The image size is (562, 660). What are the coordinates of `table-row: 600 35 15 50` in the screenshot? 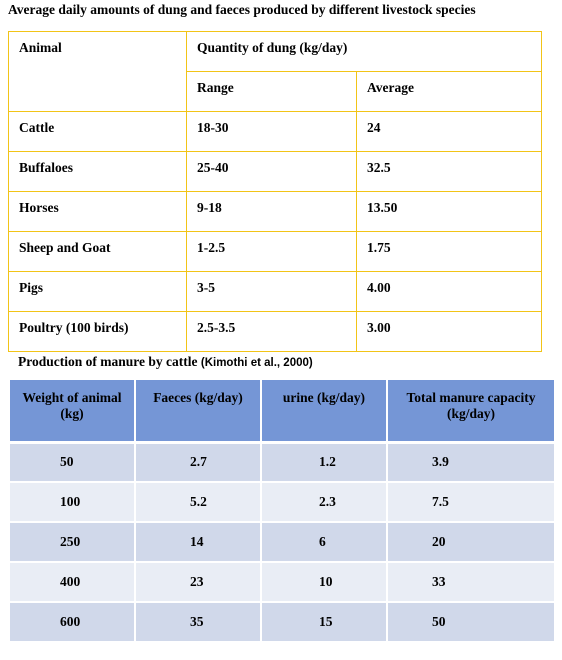 It's located at (282, 622).